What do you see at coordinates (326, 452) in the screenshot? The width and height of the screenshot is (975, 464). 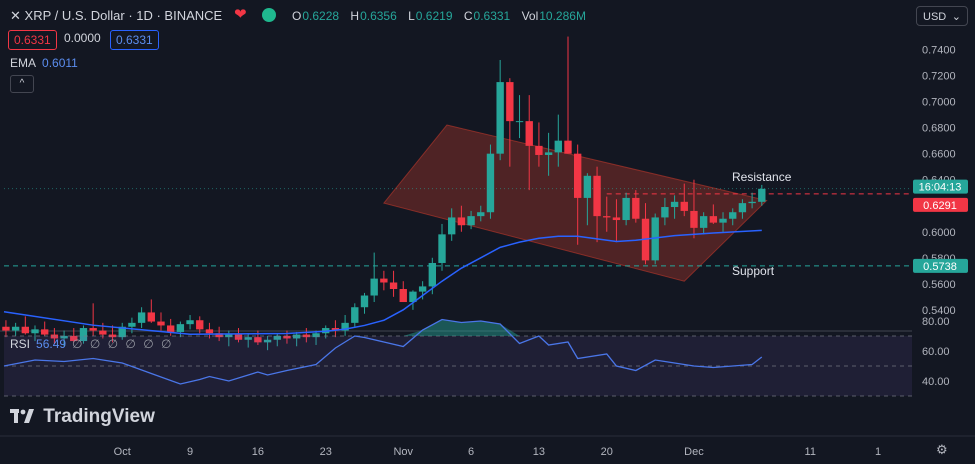 I see `time-tick-label: 23` at bounding box center [326, 452].